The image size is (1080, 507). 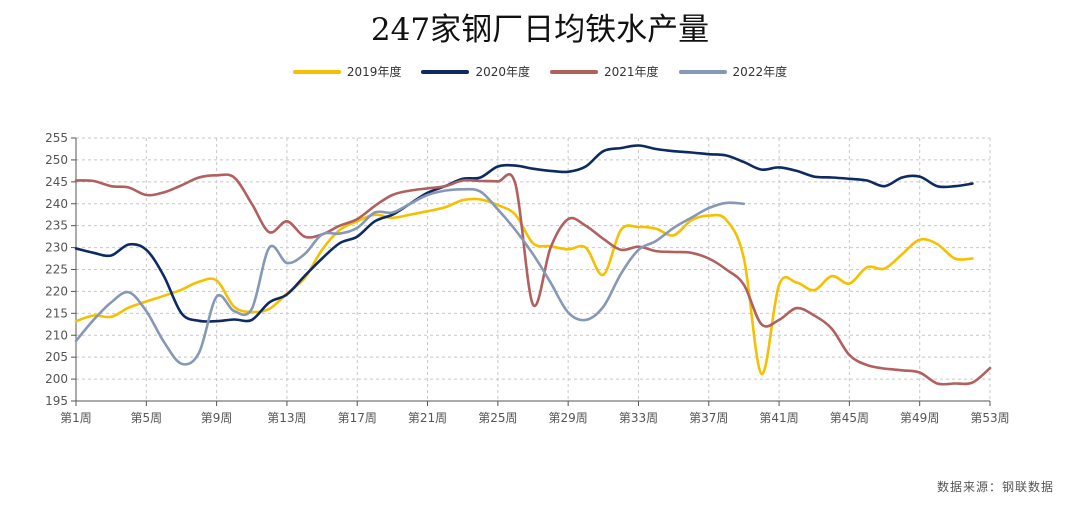 I want to click on y-tick-label: 210, so click(x=56, y=335).